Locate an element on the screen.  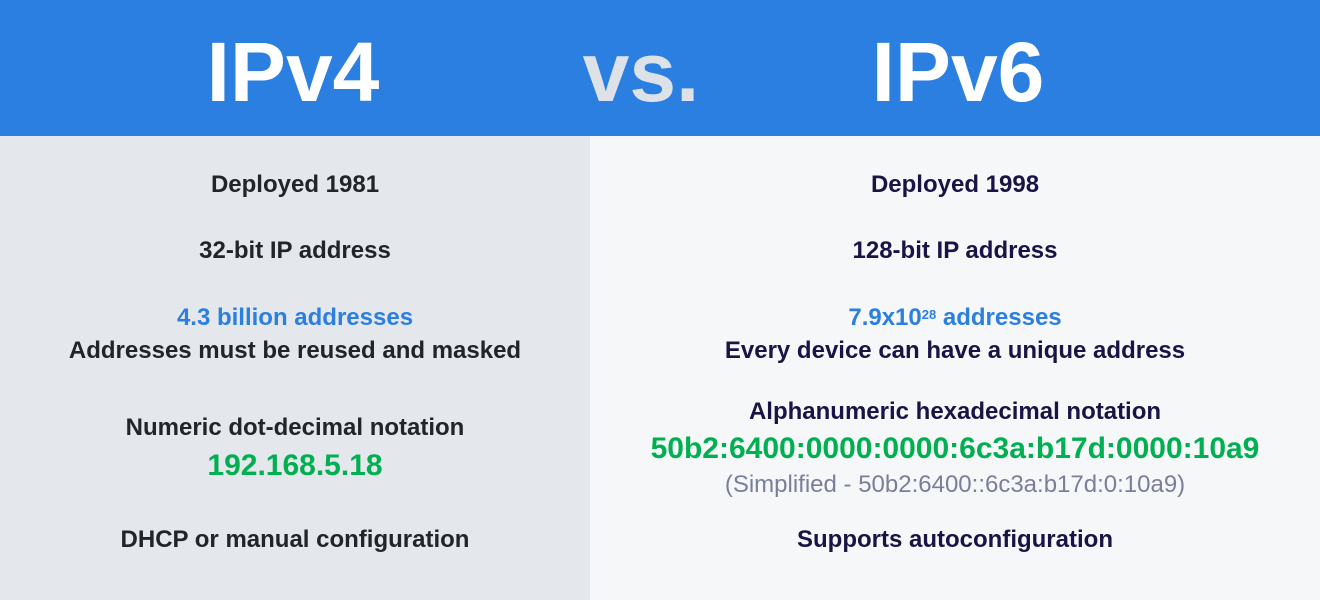
ipv4-example: 192.168.5.18 is located at coordinates (295, 465).